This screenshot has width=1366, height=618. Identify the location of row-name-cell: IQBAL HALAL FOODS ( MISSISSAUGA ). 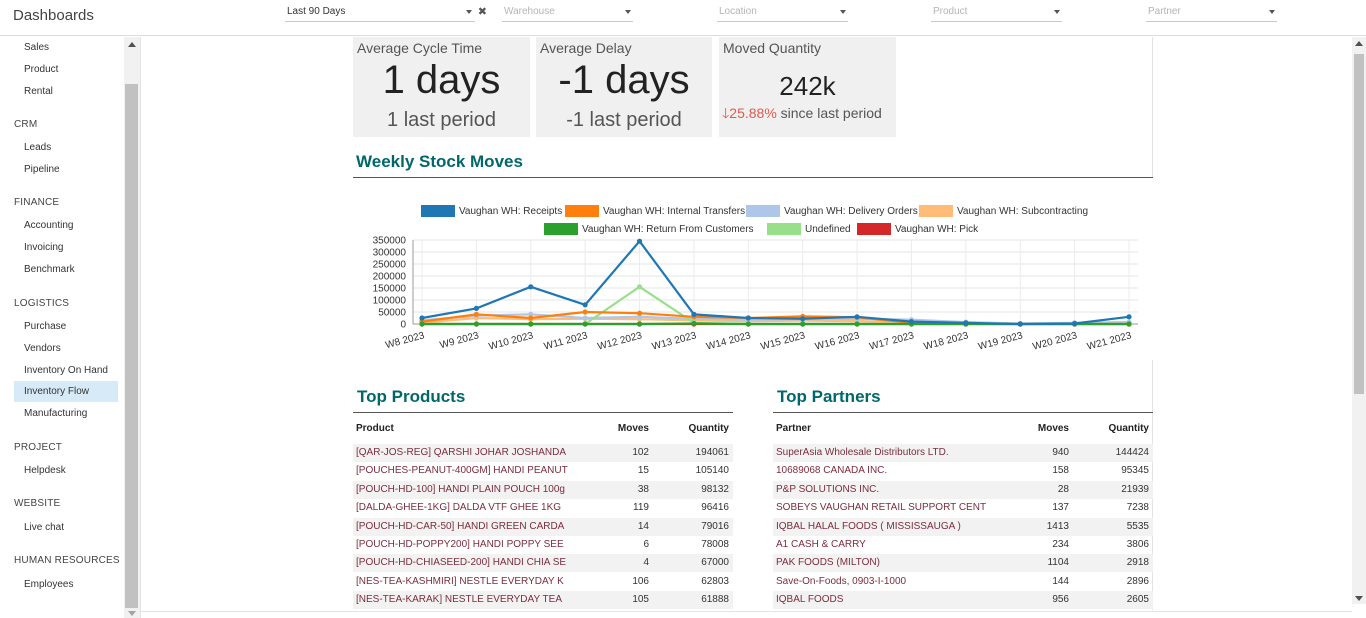
(868, 526).